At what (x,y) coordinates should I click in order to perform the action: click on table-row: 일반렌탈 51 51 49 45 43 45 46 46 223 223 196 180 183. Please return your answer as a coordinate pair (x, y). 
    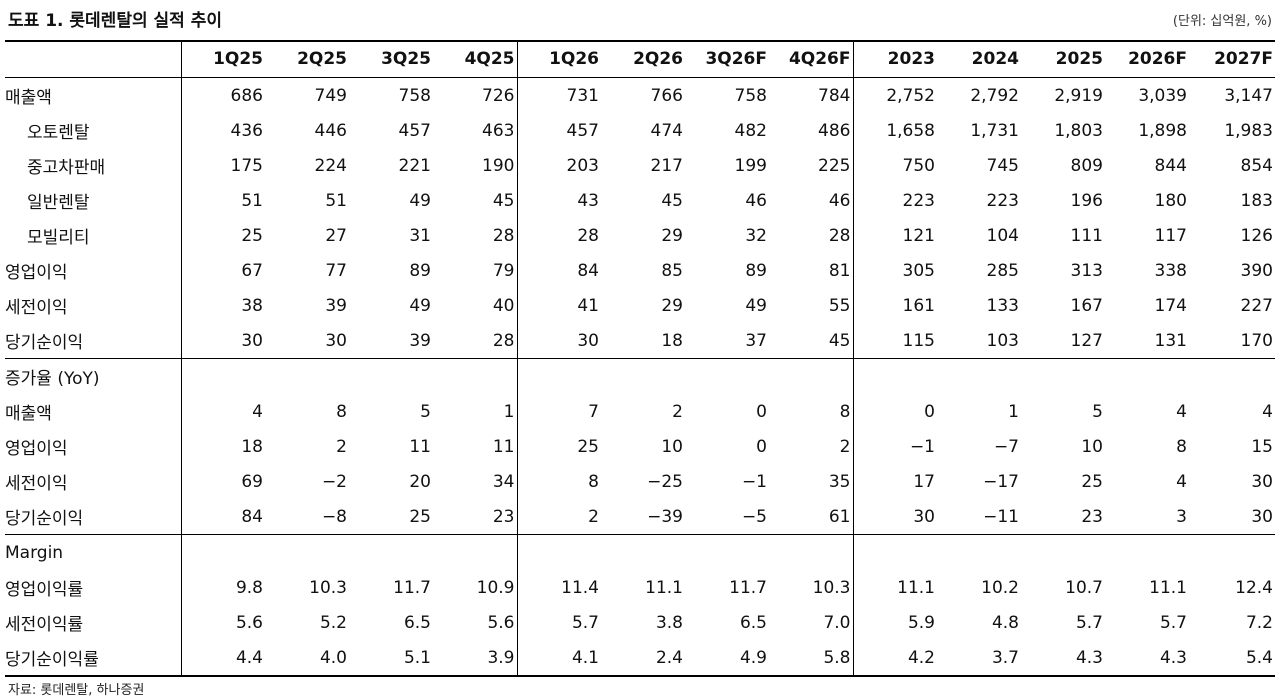
    Looking at the image, I should click on (640, 200).